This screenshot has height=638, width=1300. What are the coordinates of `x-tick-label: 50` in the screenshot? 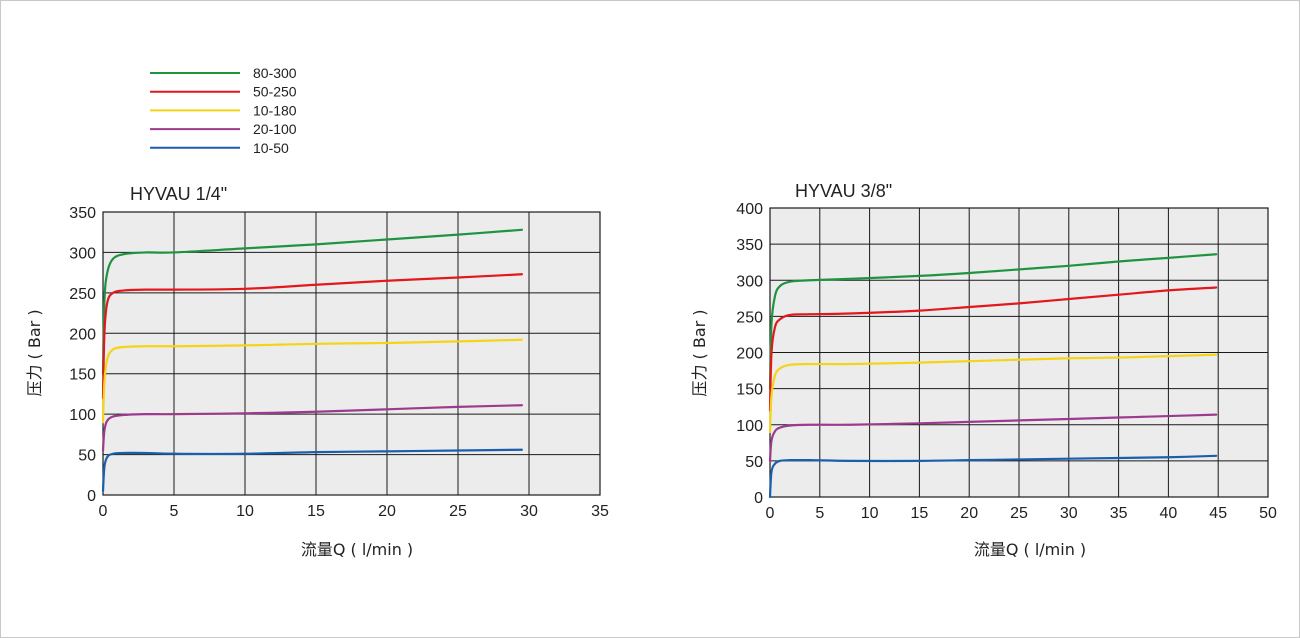 It's located at (1268, 513).